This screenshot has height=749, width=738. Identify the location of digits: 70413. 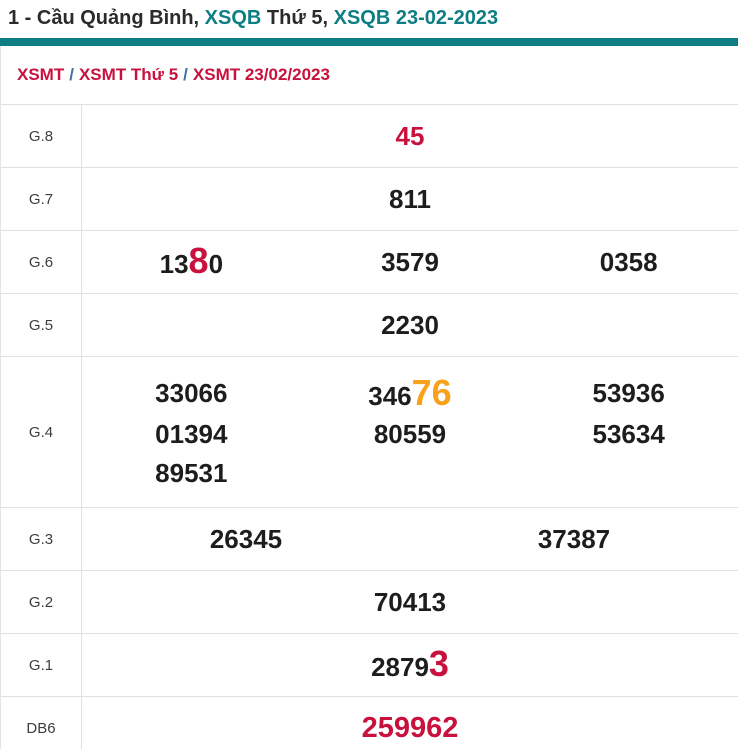
(410, 601).